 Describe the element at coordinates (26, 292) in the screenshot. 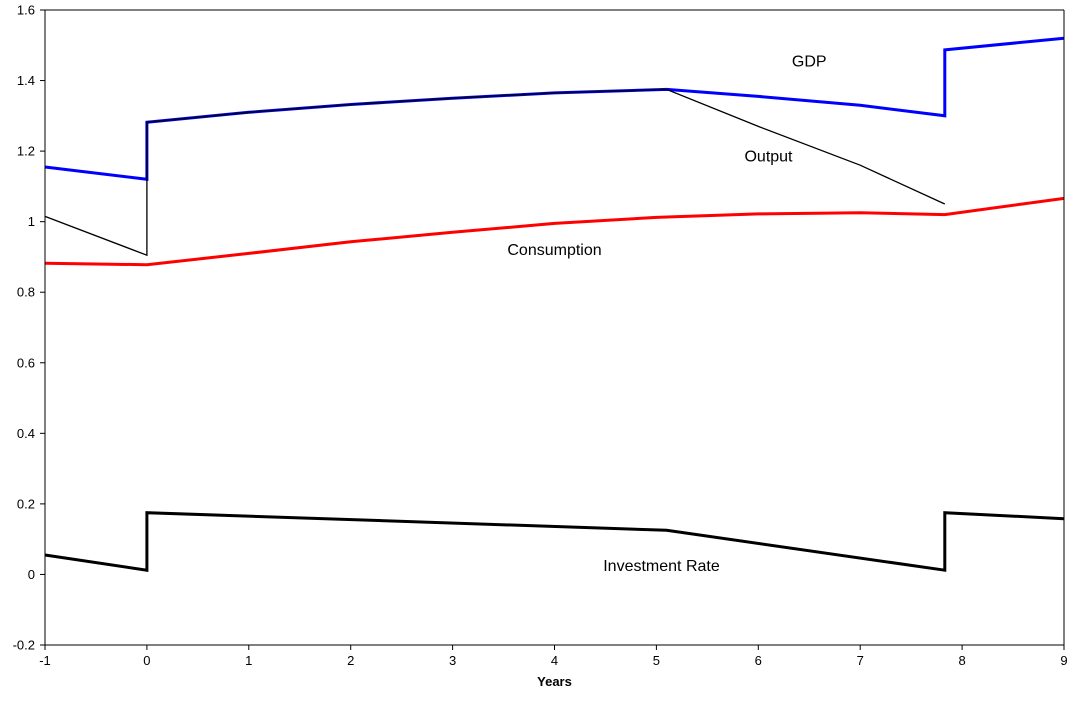

I see `y-tick-label: 0.8` at that location.